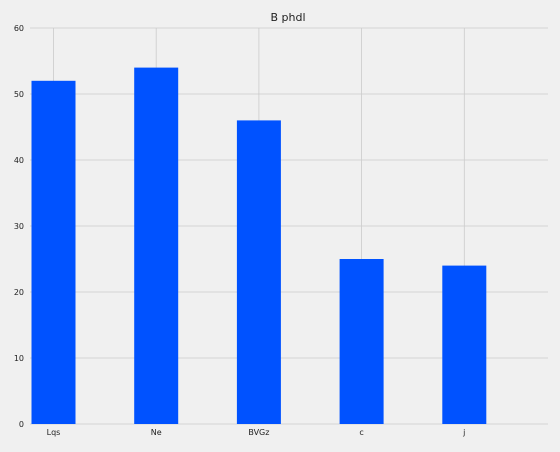 This screenshot has width=560, height=452. Describe the element at coordinates (463, 432) in the screenshot. I see `x-tick-label: j` at that location.